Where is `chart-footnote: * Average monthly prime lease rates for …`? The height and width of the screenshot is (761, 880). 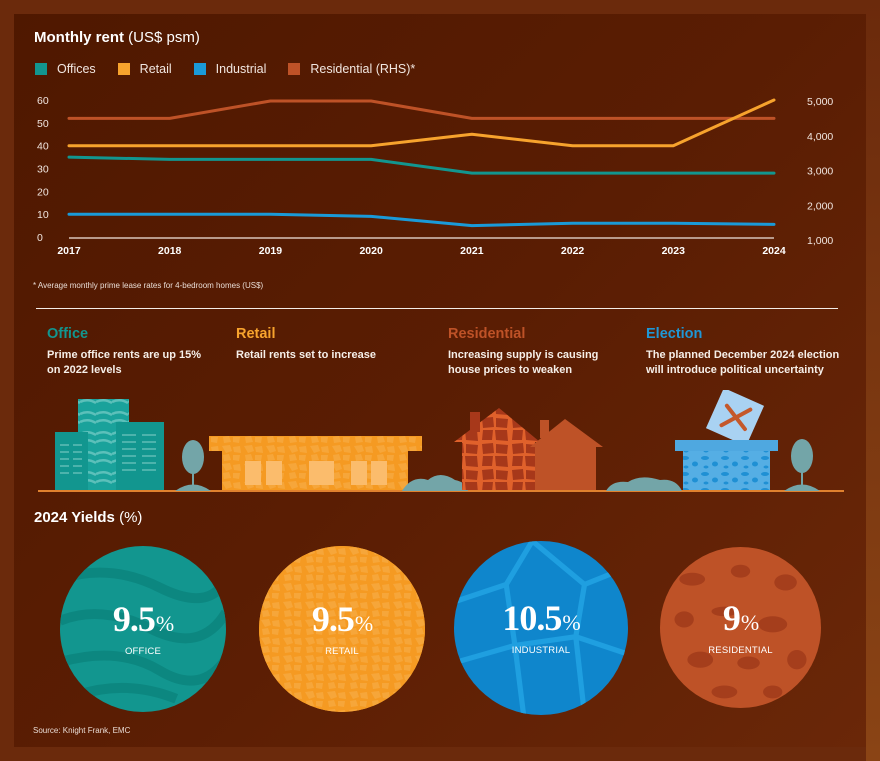
chart-footnote: * Average monthly prime lease rates for … is located at coordinates (148, 285).